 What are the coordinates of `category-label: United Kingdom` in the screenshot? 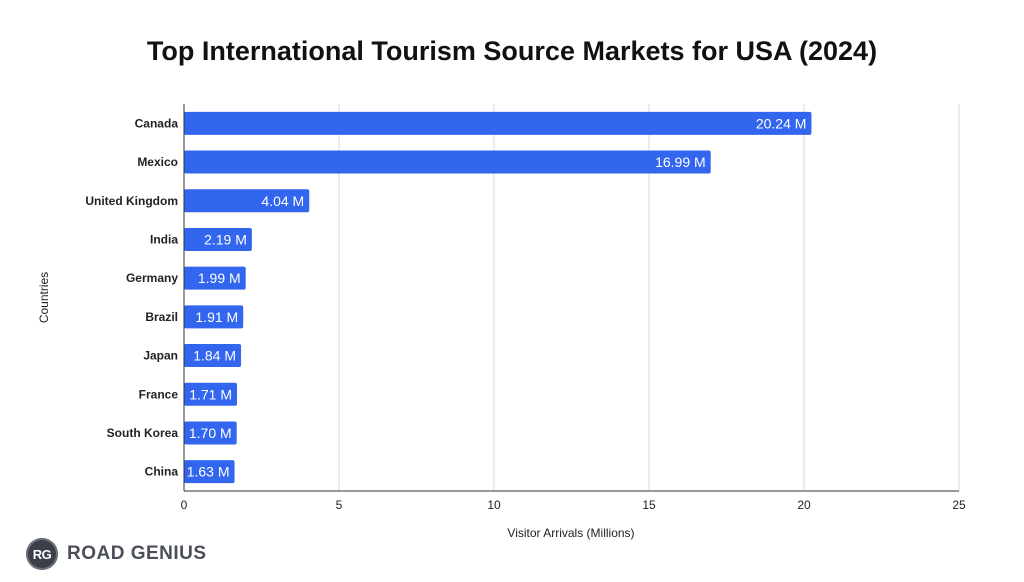 It's located at (131, 201).